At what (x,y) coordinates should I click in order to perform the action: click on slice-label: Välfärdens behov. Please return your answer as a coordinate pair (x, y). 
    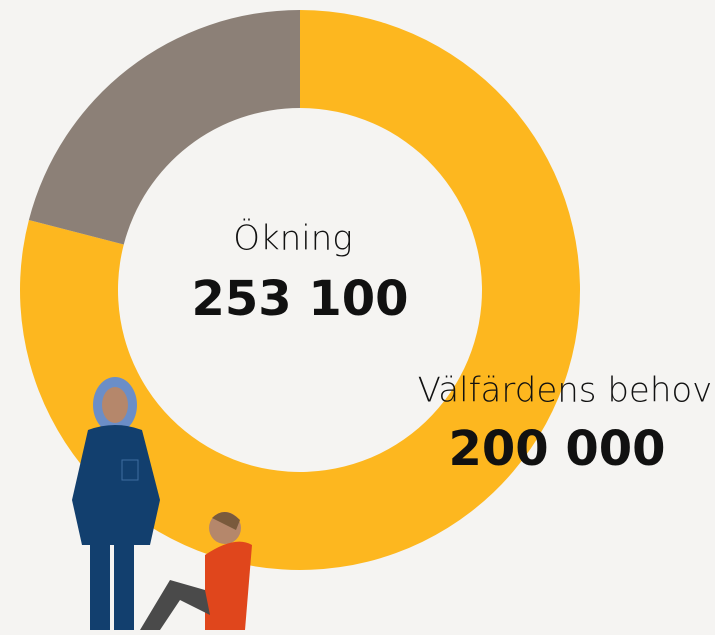
    Looking at the image, I should click on (565, 391).